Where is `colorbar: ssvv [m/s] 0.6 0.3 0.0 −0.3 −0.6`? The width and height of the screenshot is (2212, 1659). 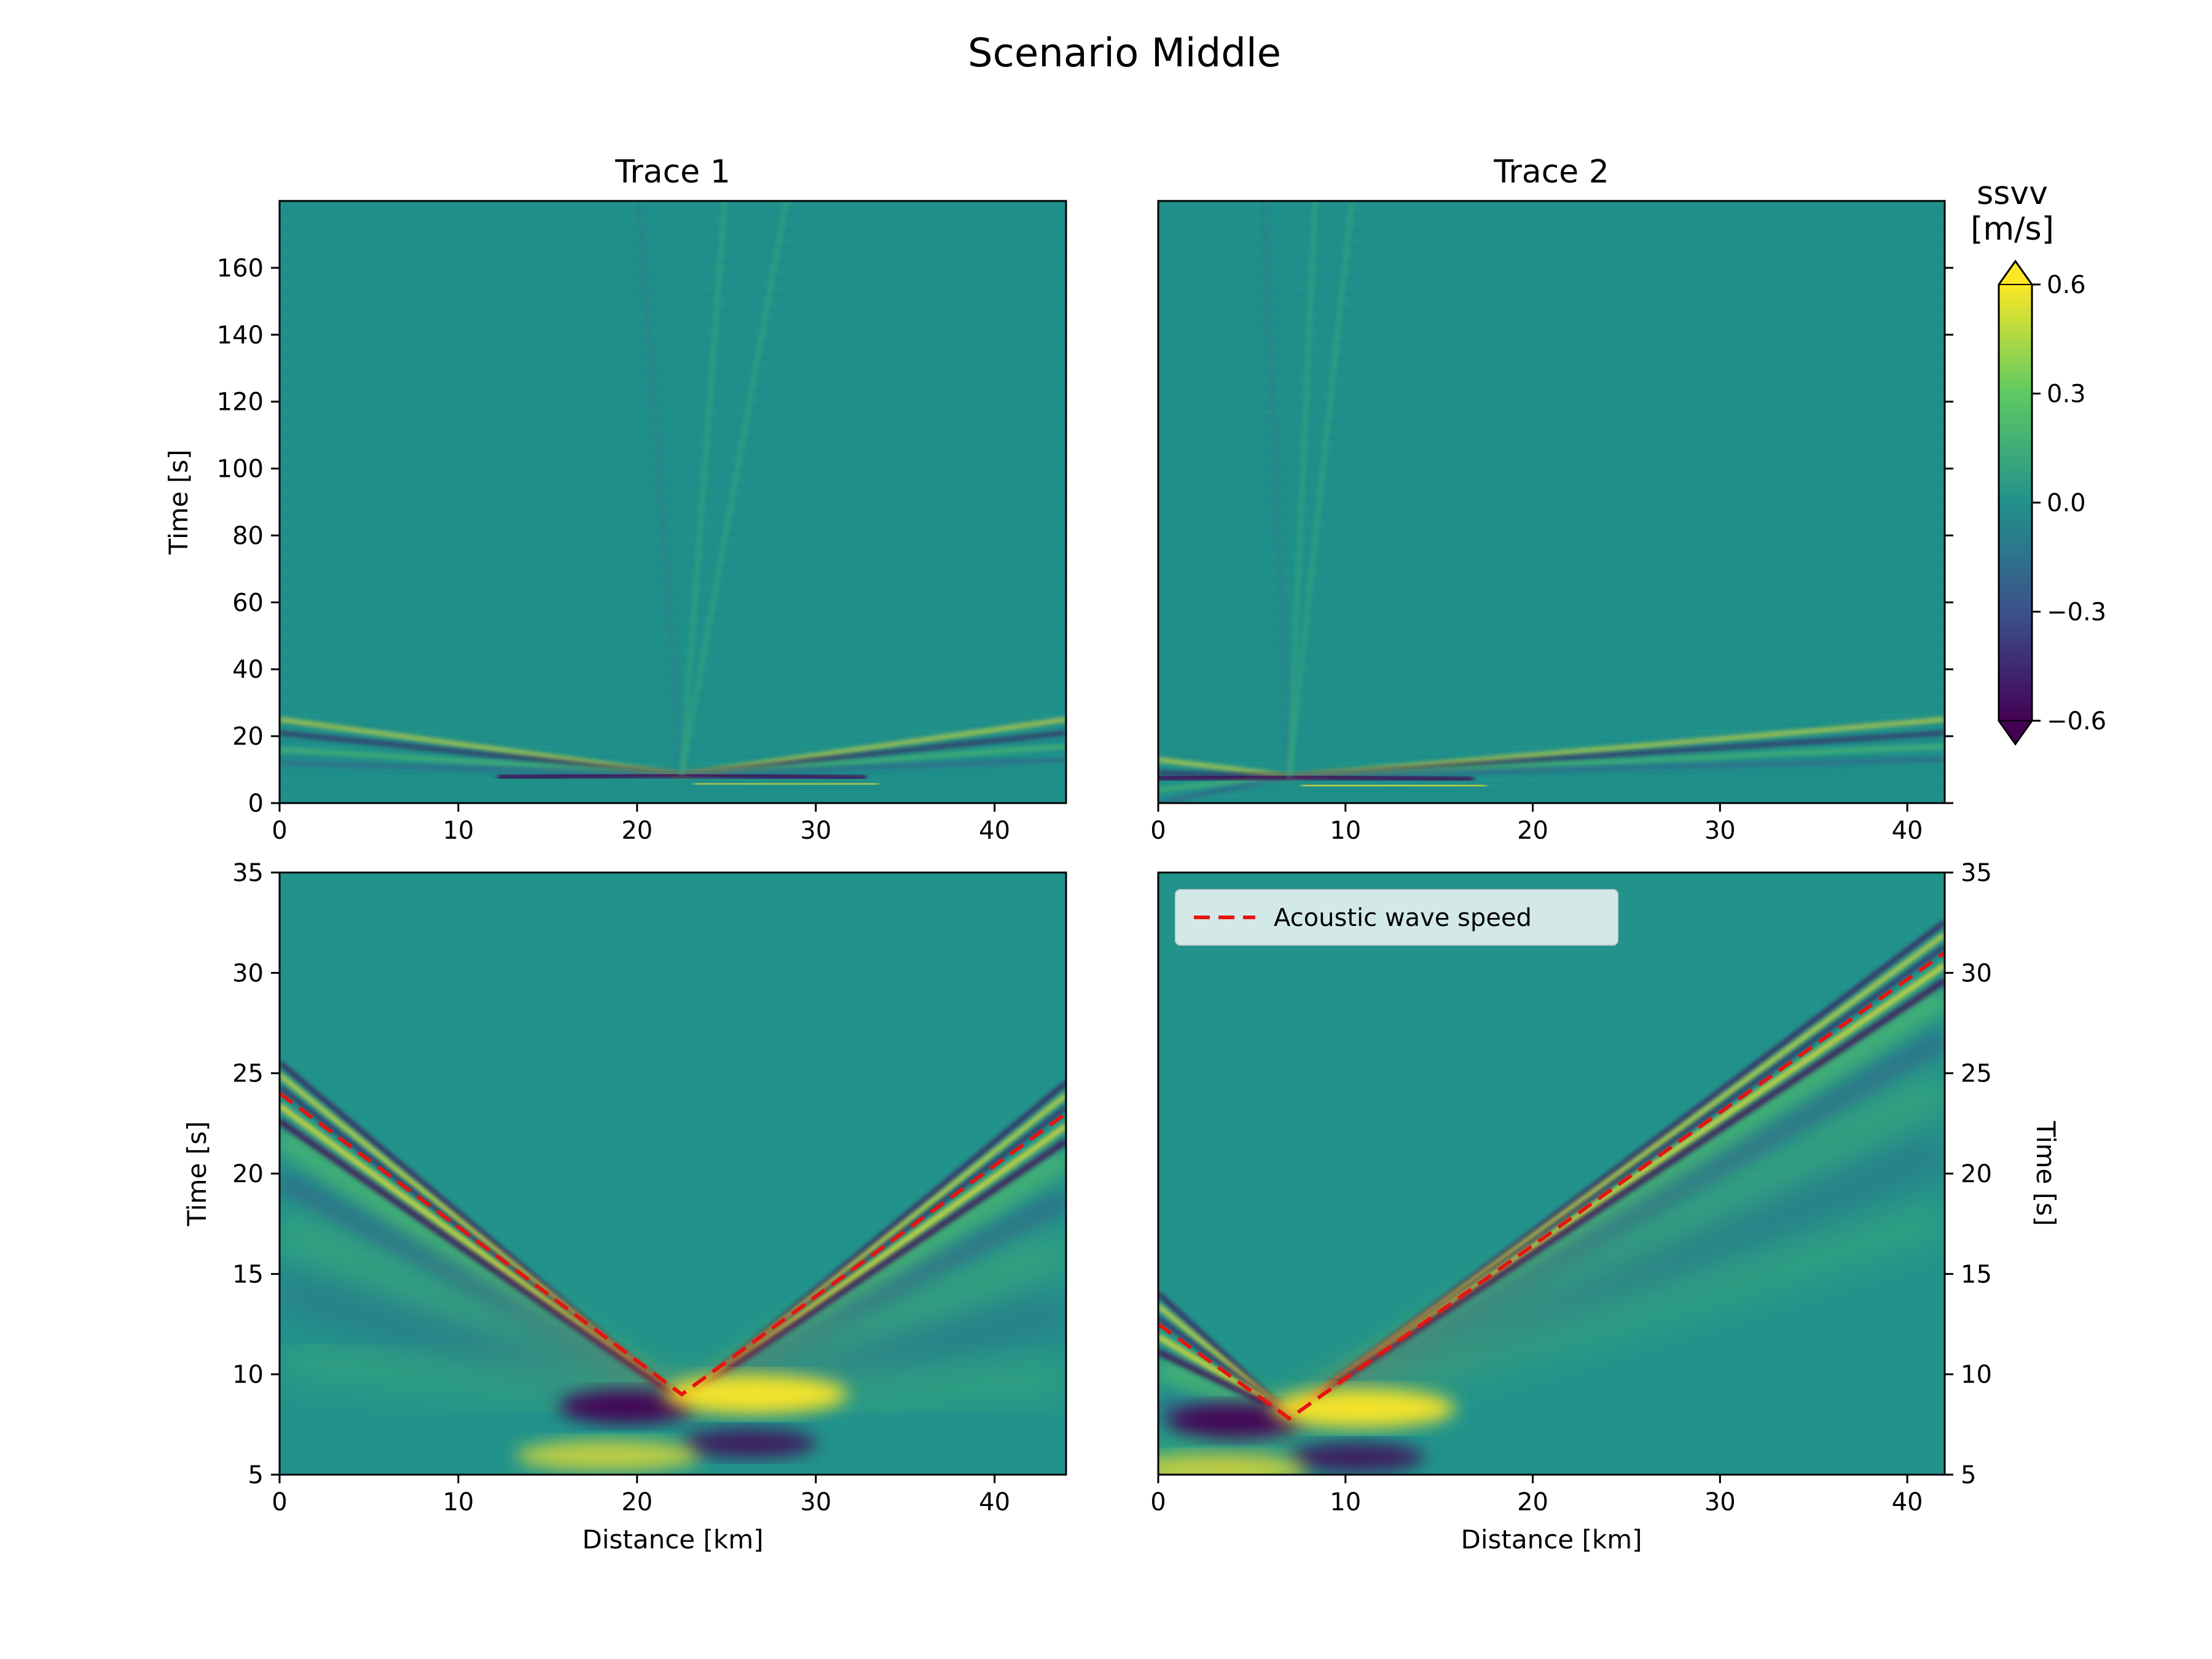
colorbar: ssvv [m/s] 0.6 0.3 0.0 −0.3 −0.6 is located at coordinates (2038, 460).